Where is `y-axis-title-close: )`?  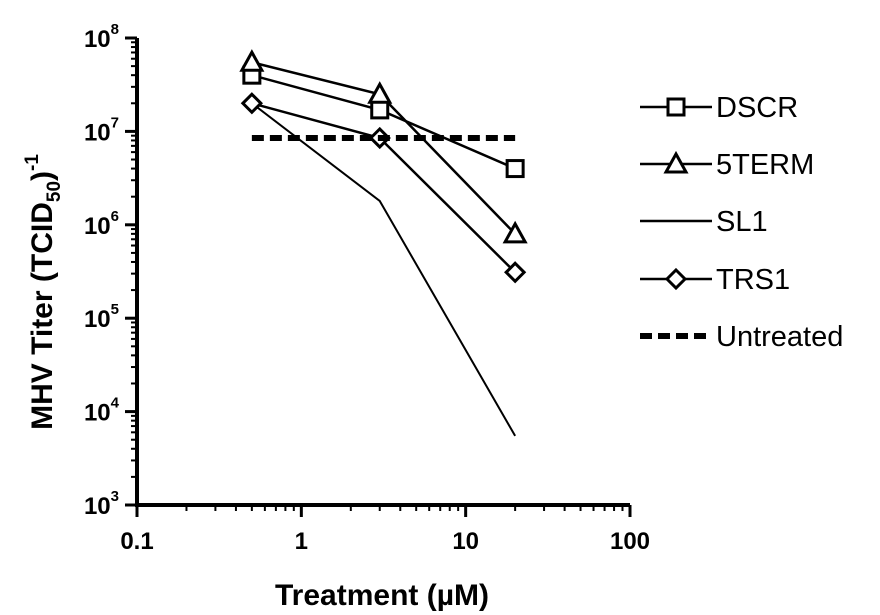
y-axis-title-close: ) is located at coordinates (42, 176).